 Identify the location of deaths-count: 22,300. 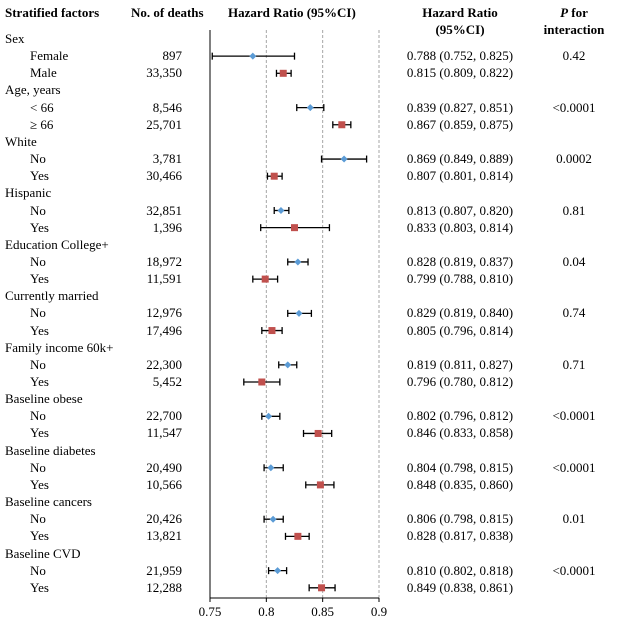
(164, 364).